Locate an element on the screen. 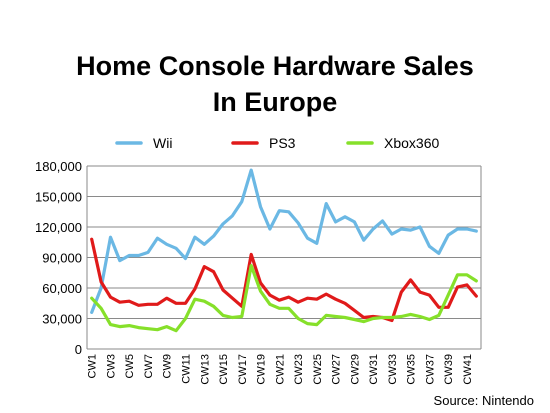 Image resolution: width=550 pixels, height=413 pixels. legend-label-xbox360: Xbox360 is located at coordinates (411, 143).